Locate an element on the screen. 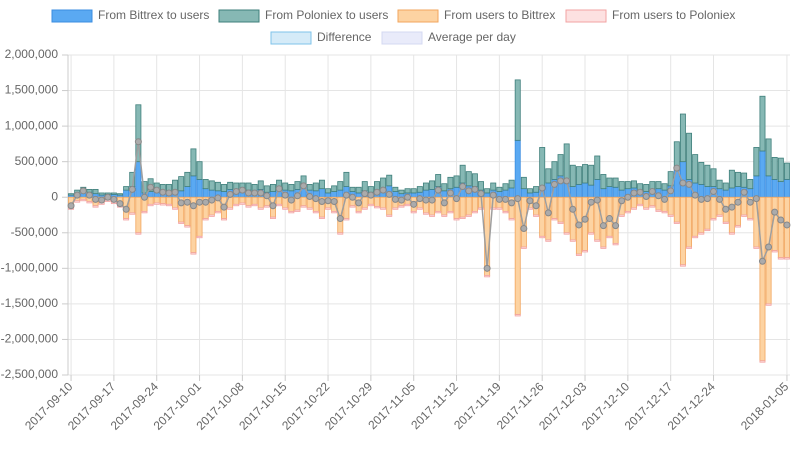 The width and height of the screenshot is (798, 450). y-tick-label: -2,000,000 is located at coordinates (30, 339).